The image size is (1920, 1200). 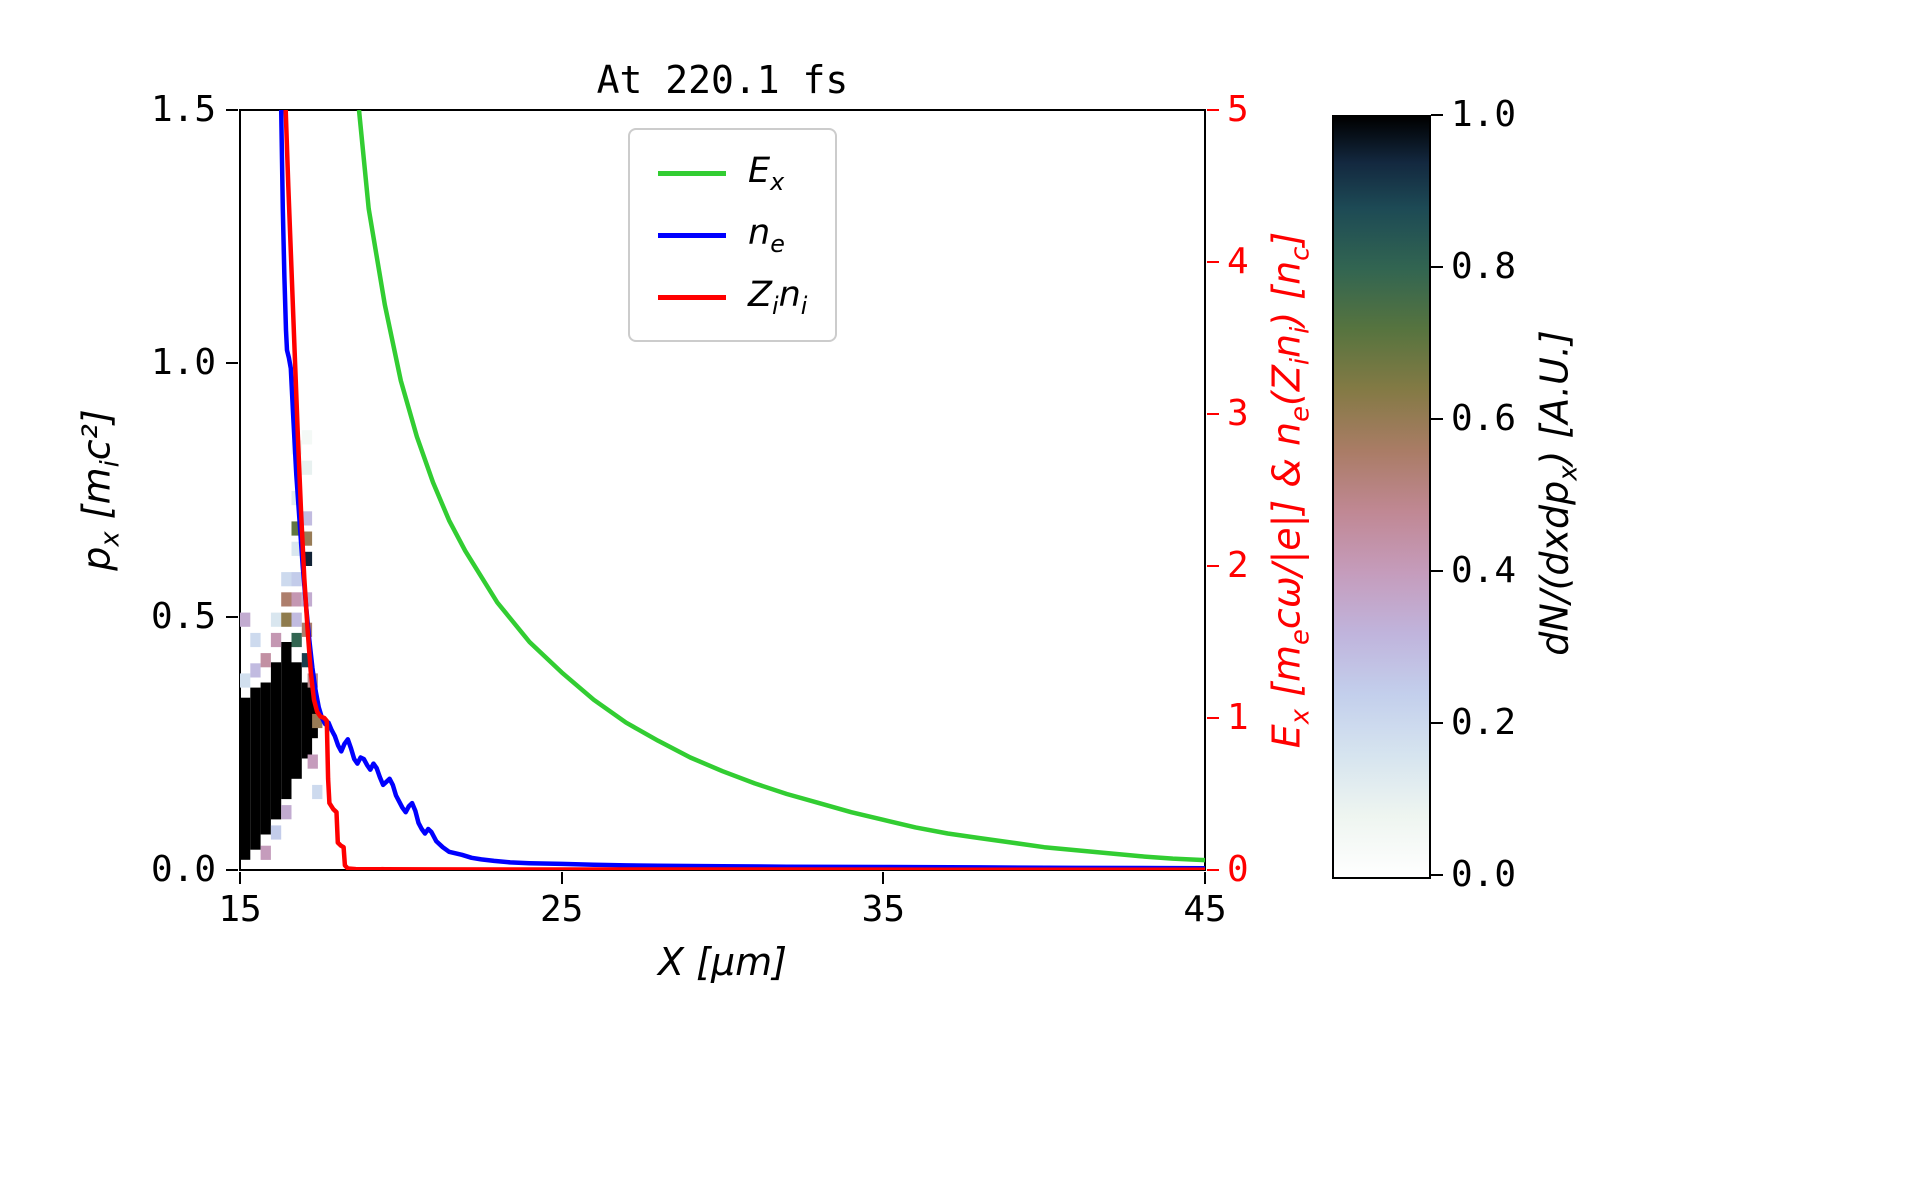 What do you see at coordinates (1484, 874) in the screenshot?
I see `colorbar-tick-label: 0.0` at bounding box center [1484, 874].